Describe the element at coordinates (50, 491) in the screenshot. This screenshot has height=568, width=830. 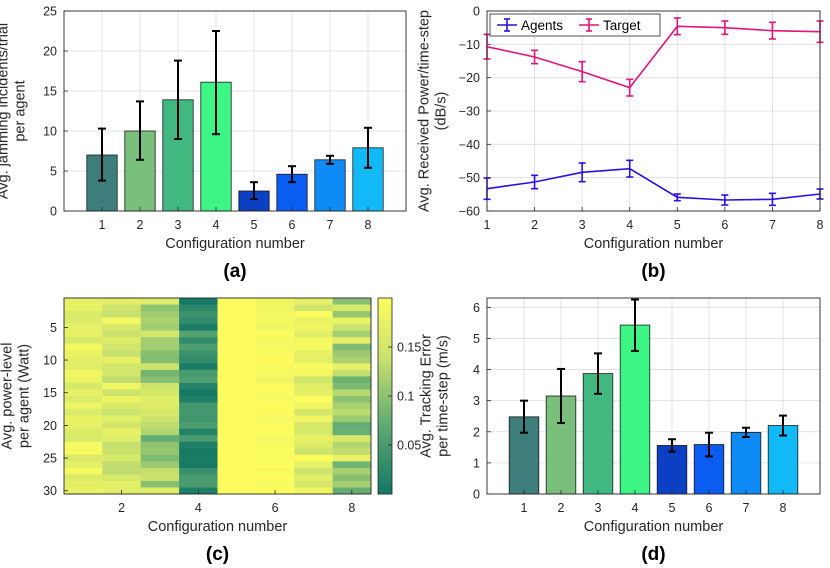
I see `panel-c-ytick-label: 30` at that location.